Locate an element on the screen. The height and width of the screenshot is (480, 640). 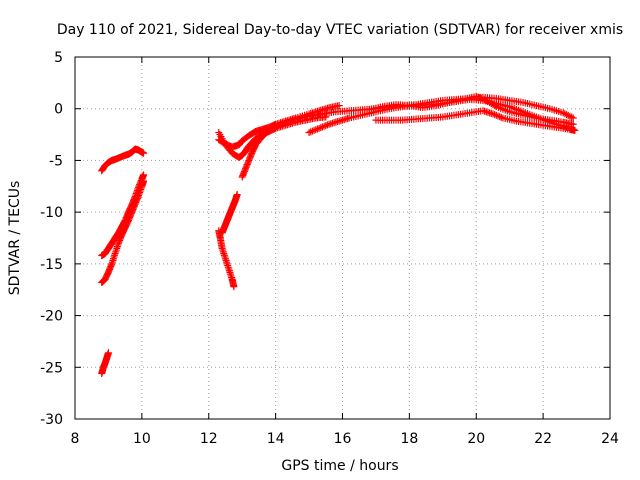
y-tick-label: -20 is located at coordinates (51, 317).